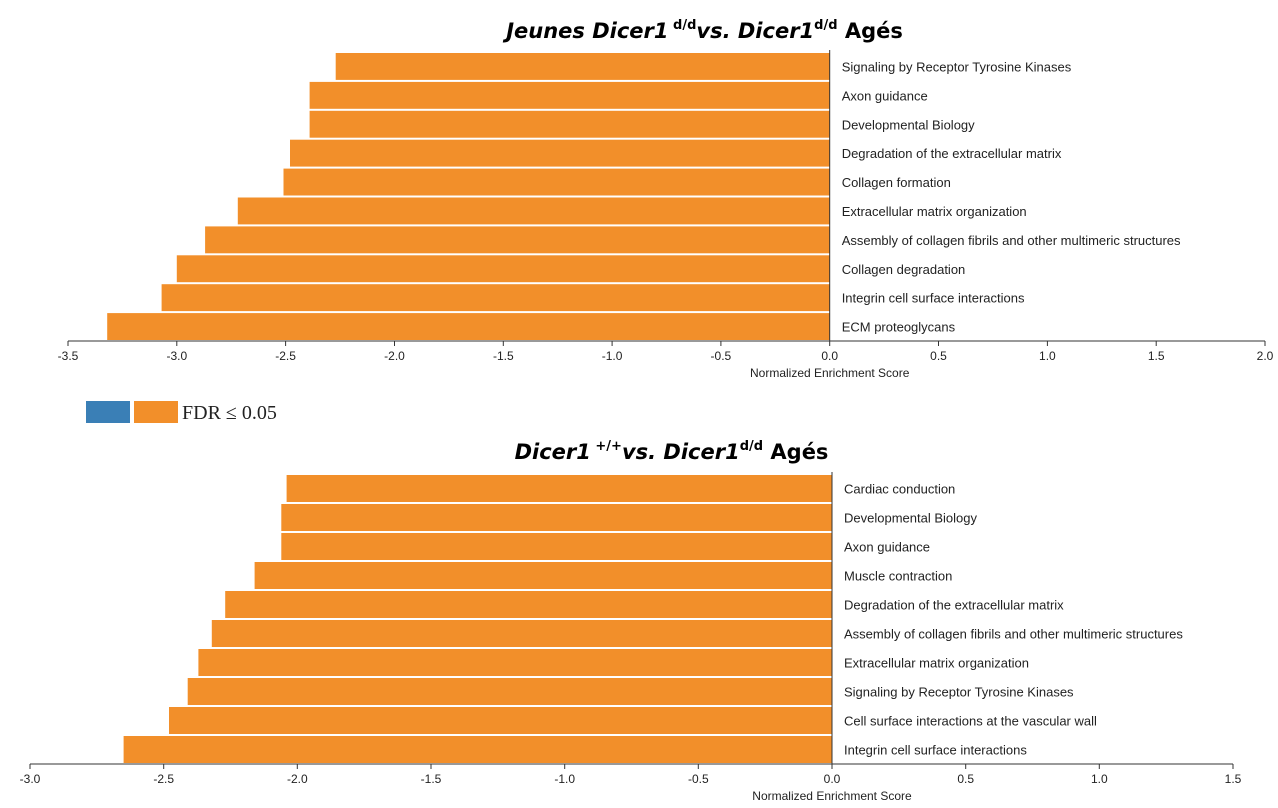 The height and width of the screenshot is (808, 1278). What do you see at coordinates (108, 412) in the screenshot?
I see `legend-swatch-blue` at bounding box center [108, 412].